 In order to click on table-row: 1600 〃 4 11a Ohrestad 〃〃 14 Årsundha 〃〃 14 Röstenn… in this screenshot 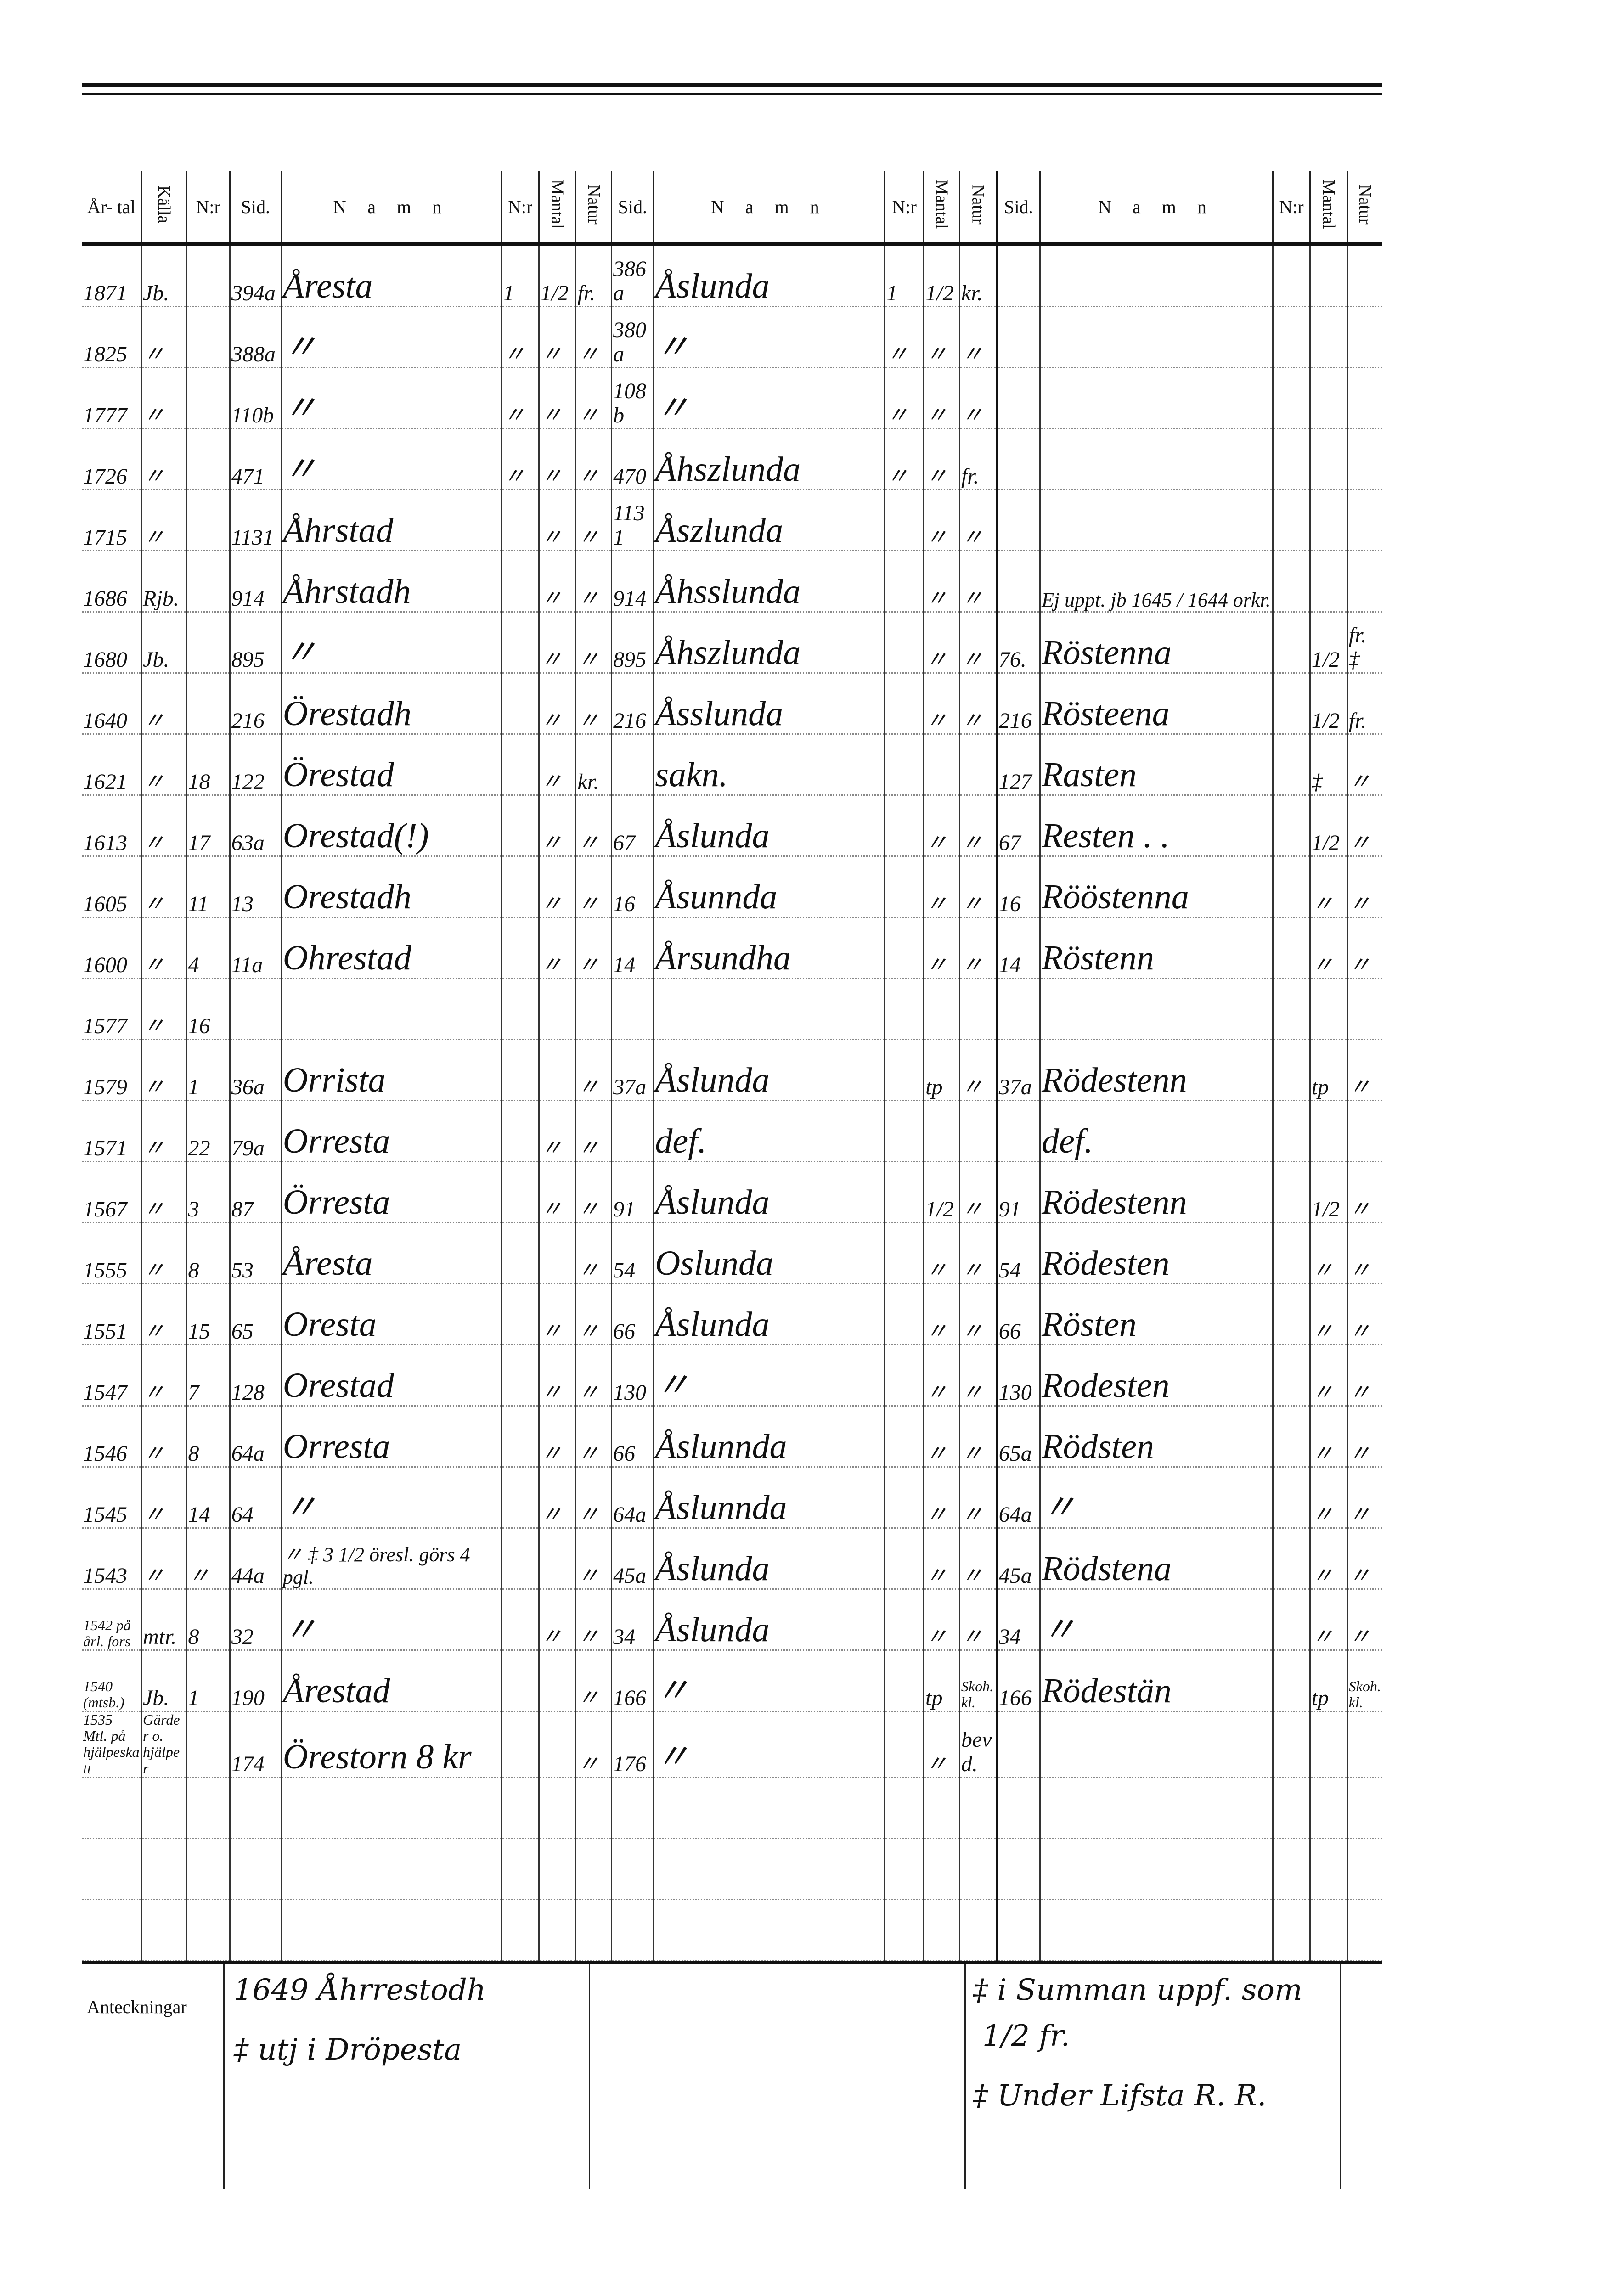, I will do `click(732, 948)`.